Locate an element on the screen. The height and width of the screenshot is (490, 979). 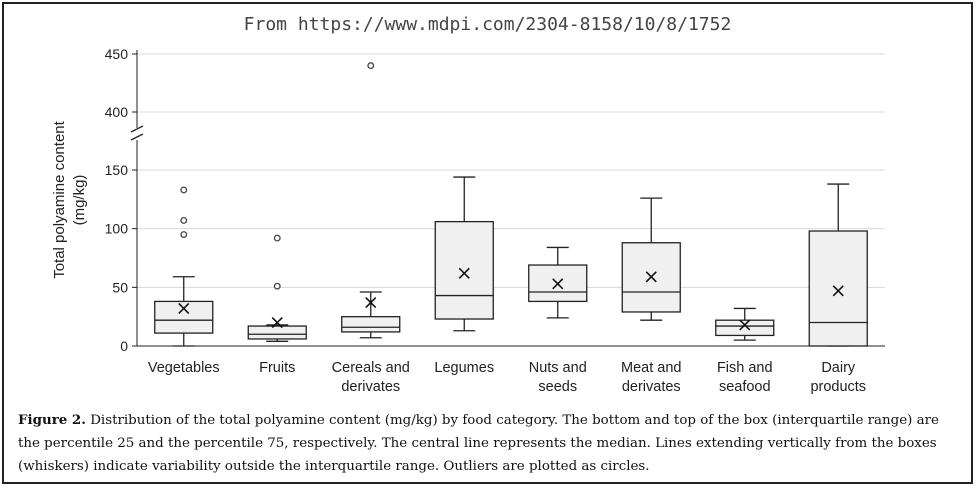
category-label: Dairy products is located at coordinates (838, 377).